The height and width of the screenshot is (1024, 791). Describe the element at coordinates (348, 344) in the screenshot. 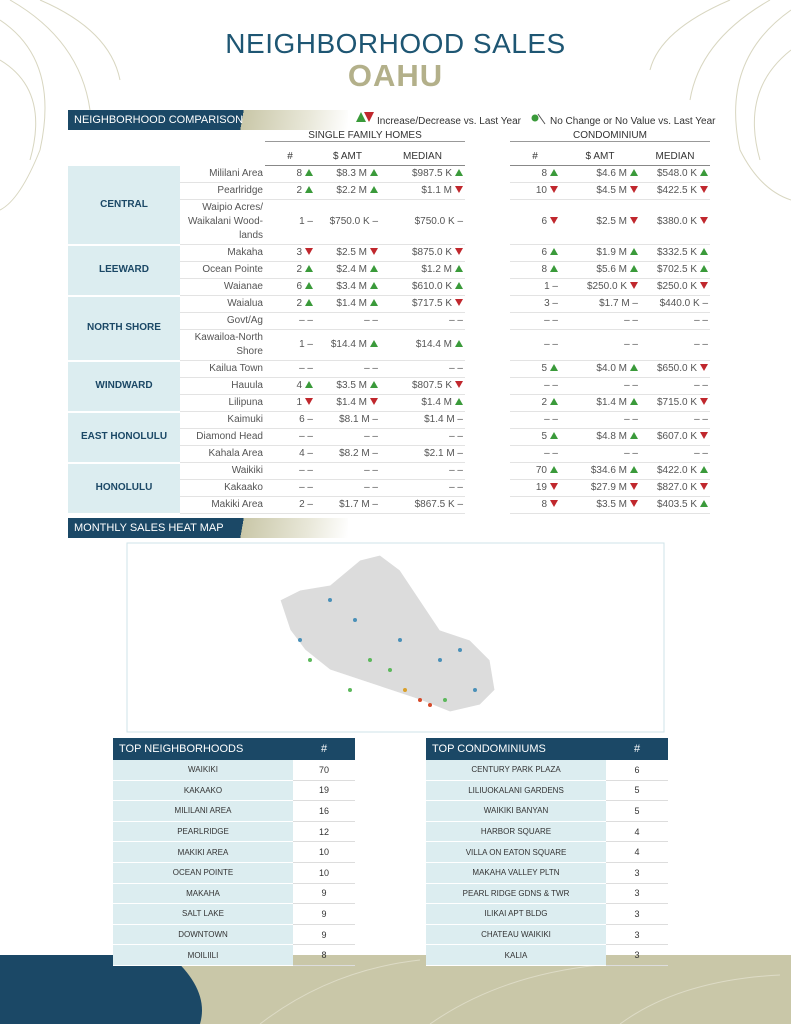

I see `cell-text: $14.4 M` at that location.